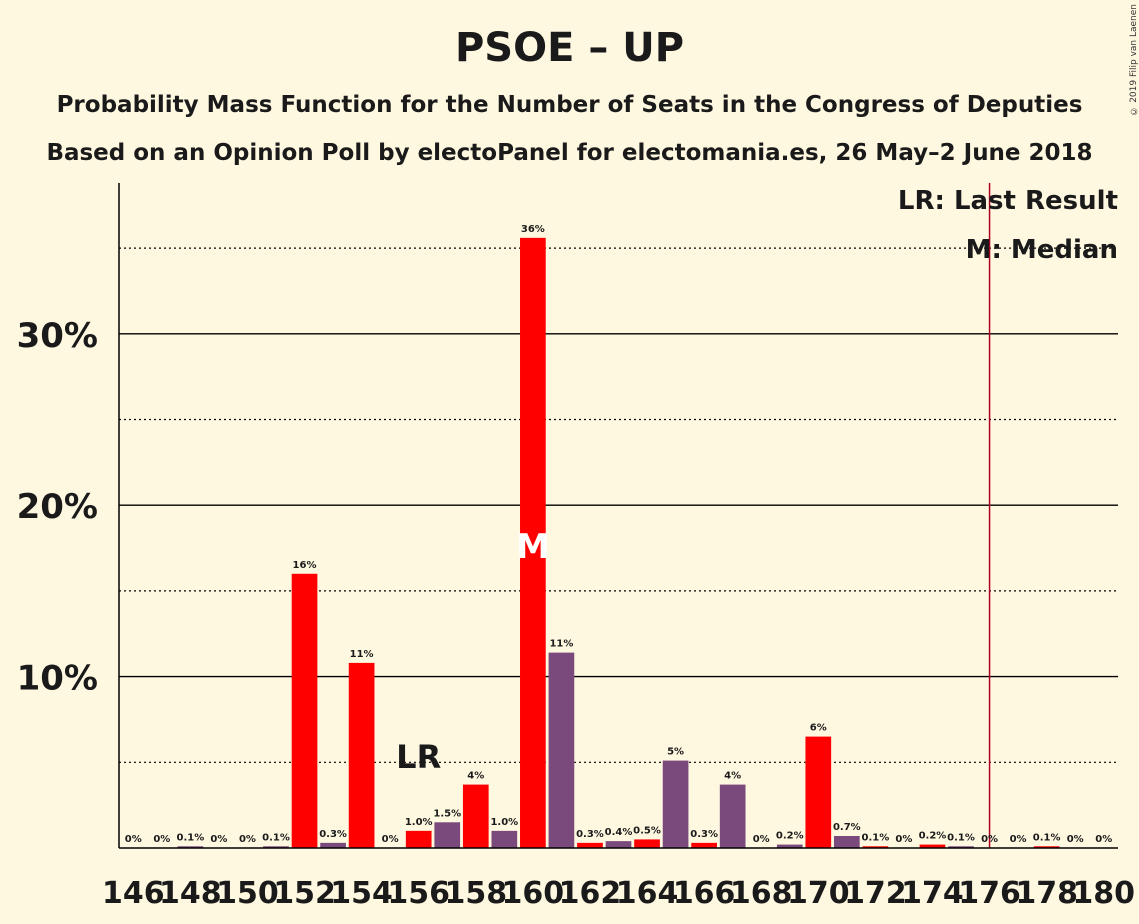 Image resolution: width=1139 pixels, height=924 pixels. What do you see at coordinates (647, 893) in the screenshot?
I see `x-tick-label-164: 164` at bounding box center [647, 893].